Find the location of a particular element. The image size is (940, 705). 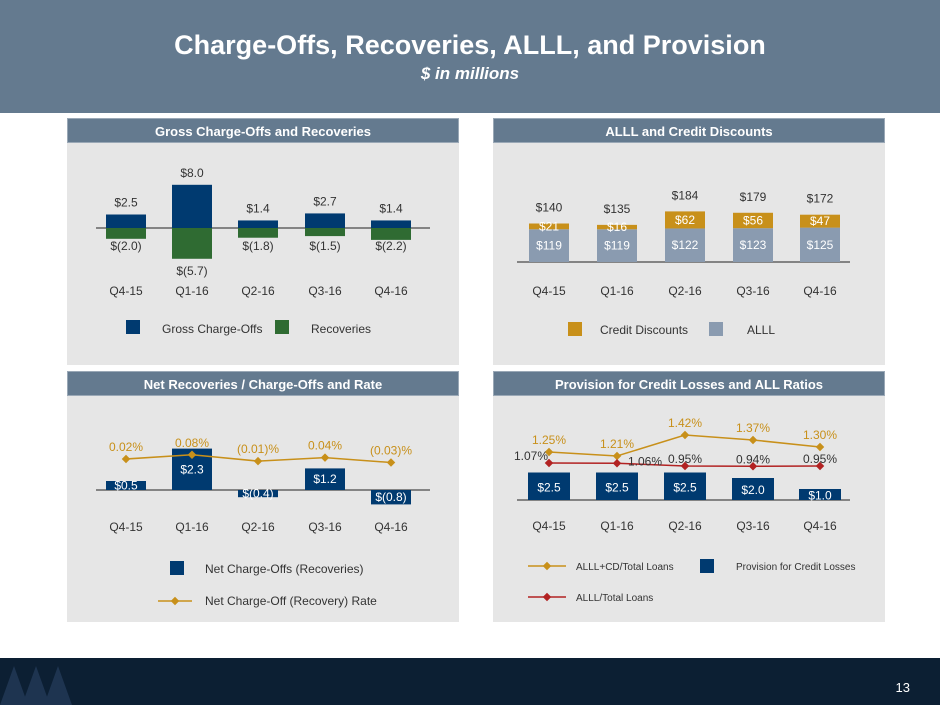

net-chargeoff-label: $(0.8) is located at coordinates (390, 497).